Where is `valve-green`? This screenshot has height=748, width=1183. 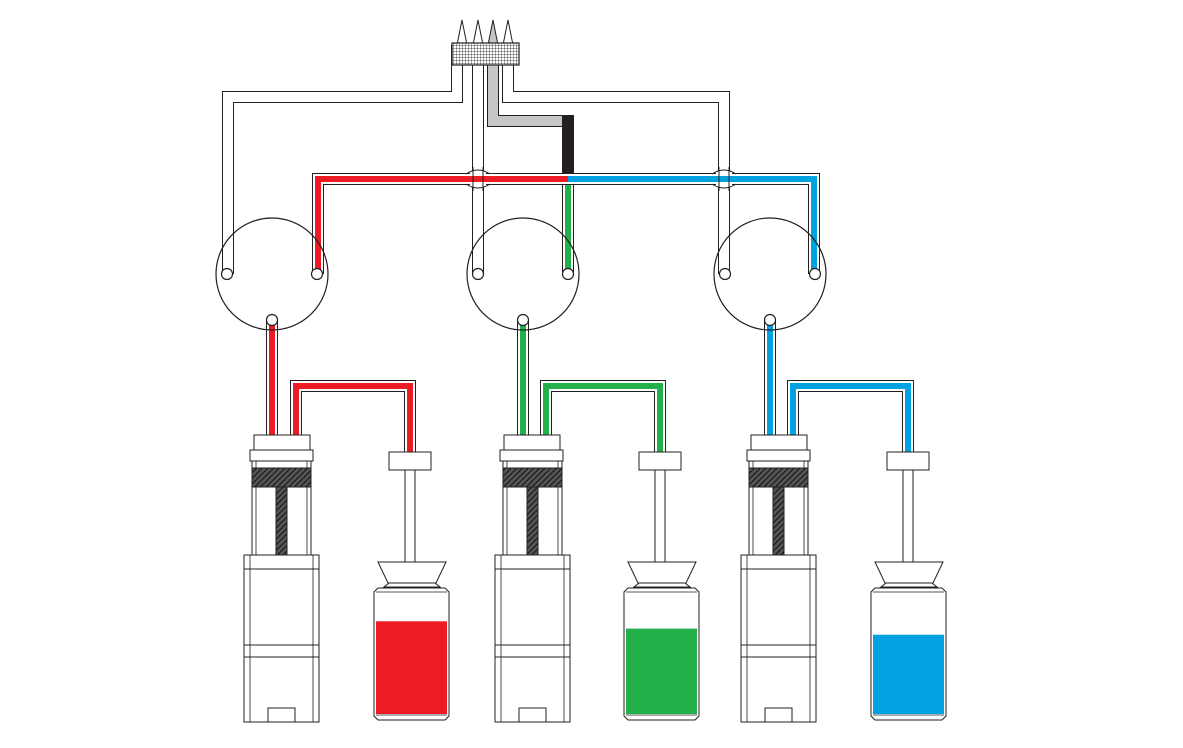
valve-green is located at coordinates (523, 274).